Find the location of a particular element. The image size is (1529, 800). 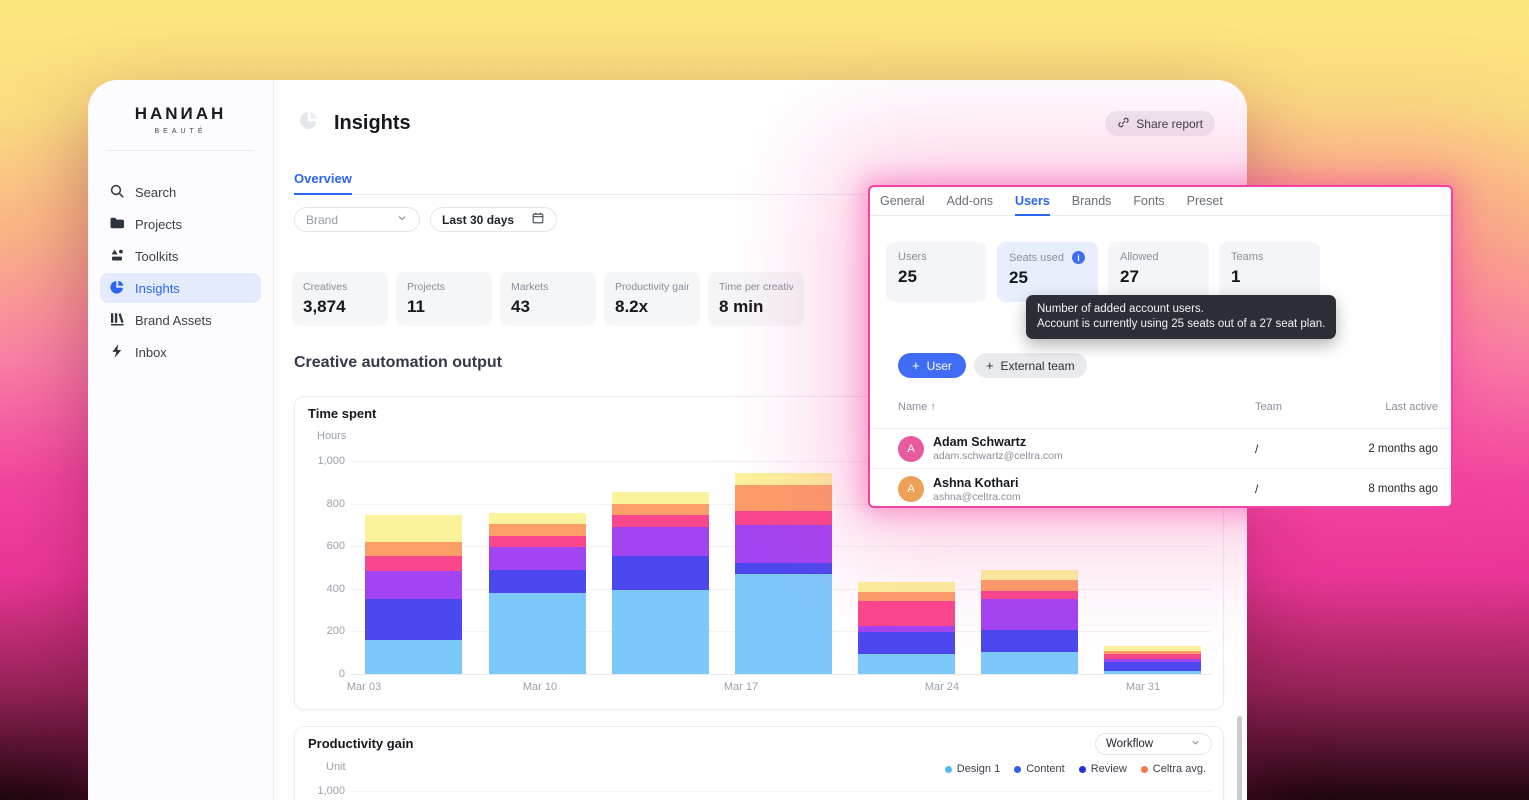

stat-card-users: Users 25 is located at coordinates (936, 272).